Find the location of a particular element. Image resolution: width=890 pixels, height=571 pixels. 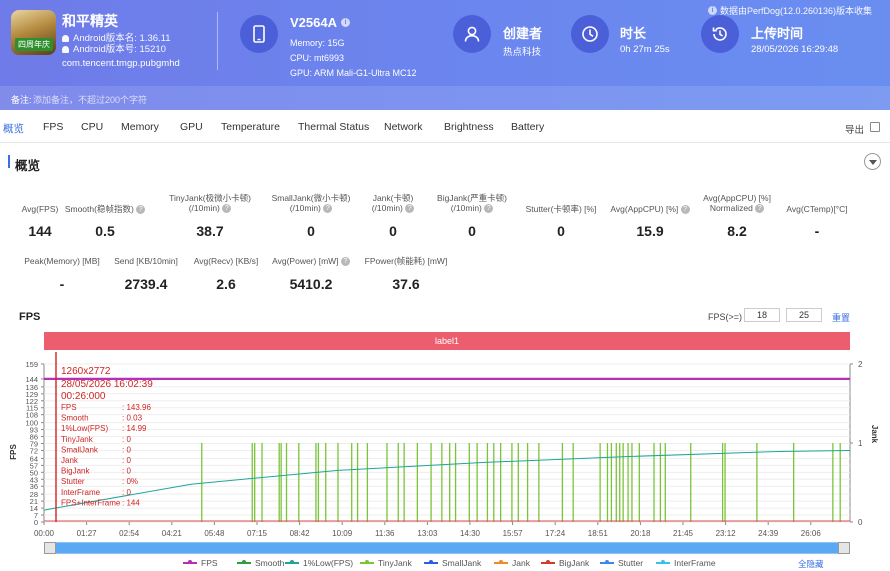

tab-cpu: CPU is located at coordinates (92, 127).